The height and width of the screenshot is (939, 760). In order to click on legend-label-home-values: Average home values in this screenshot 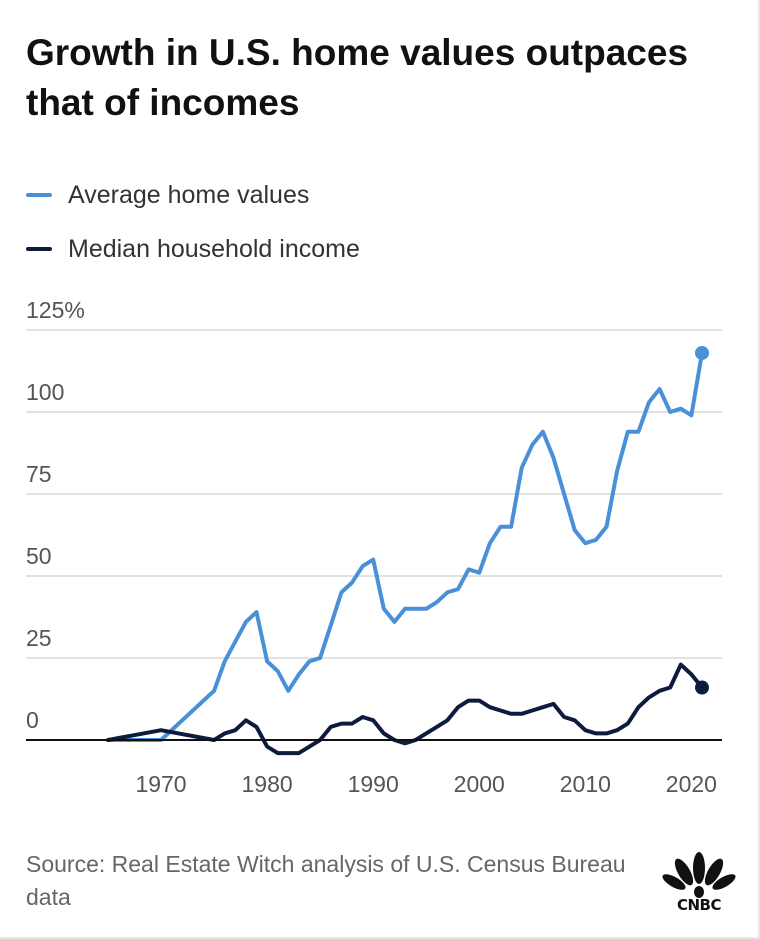, I will do `click(189, 194)`.